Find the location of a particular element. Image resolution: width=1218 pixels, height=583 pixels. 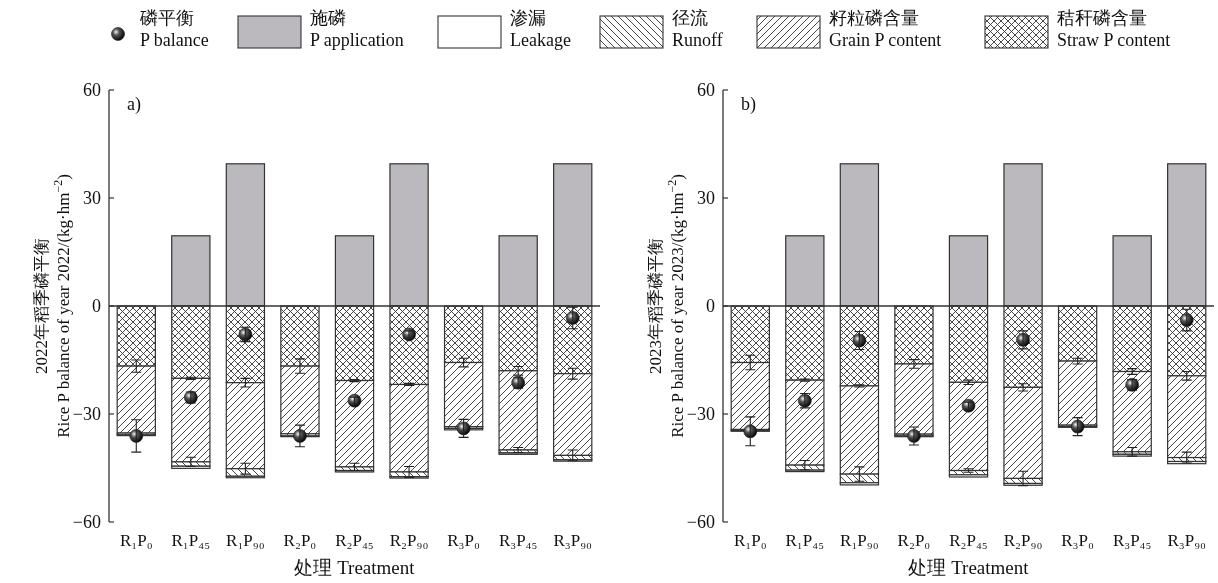

legend-label: 径流 Runoff is located at coordinates (697, 29).